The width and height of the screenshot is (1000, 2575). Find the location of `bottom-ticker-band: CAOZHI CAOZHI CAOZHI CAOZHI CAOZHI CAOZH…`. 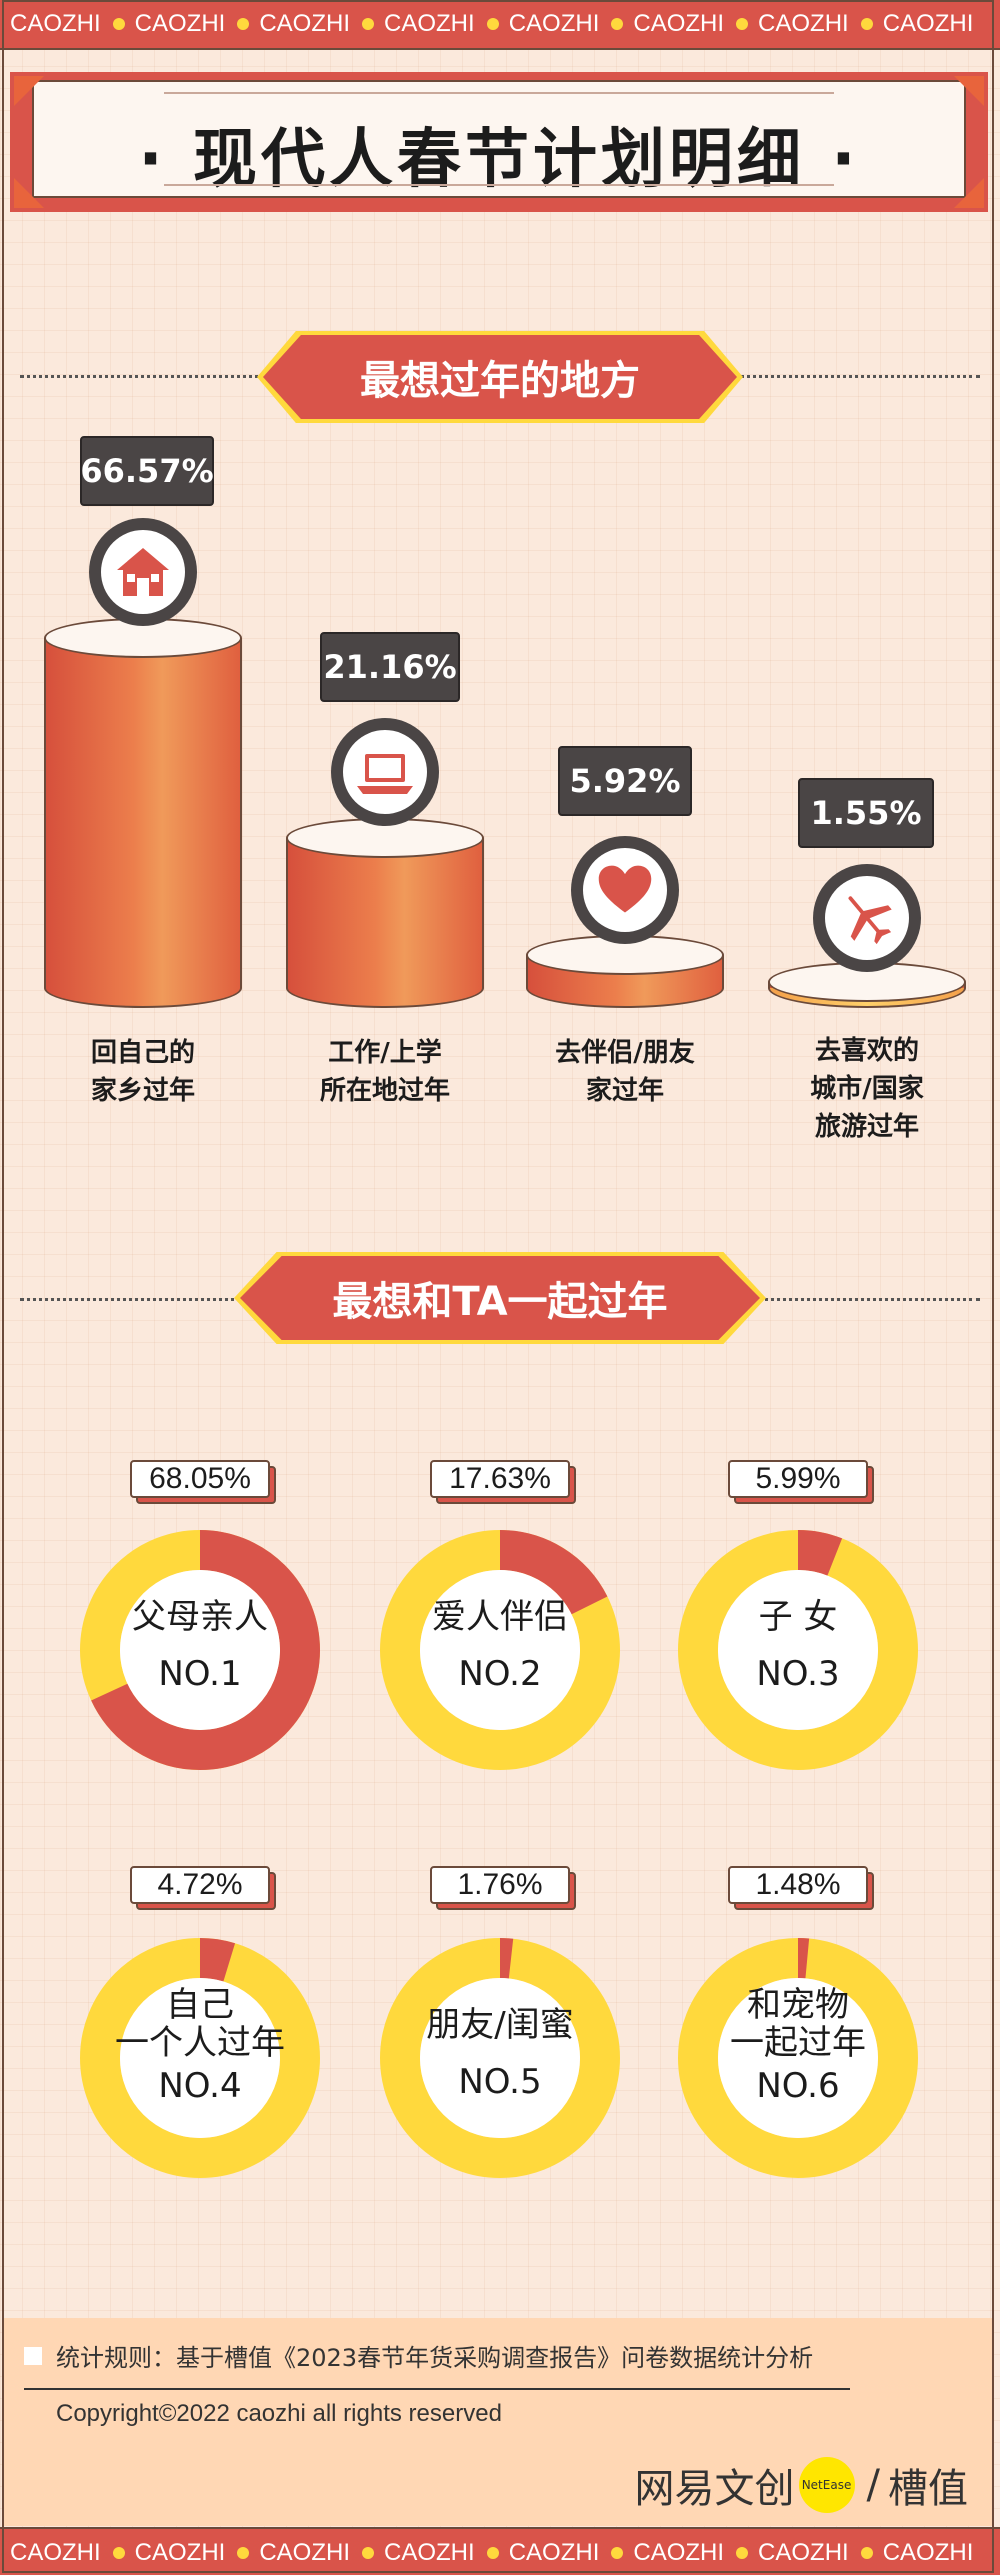

bottom-ticker-band: CAOZHI CAOZHI CAOZHI CAOZHI CAOZHI CAOZH… is located at coordinates (500, 2551).